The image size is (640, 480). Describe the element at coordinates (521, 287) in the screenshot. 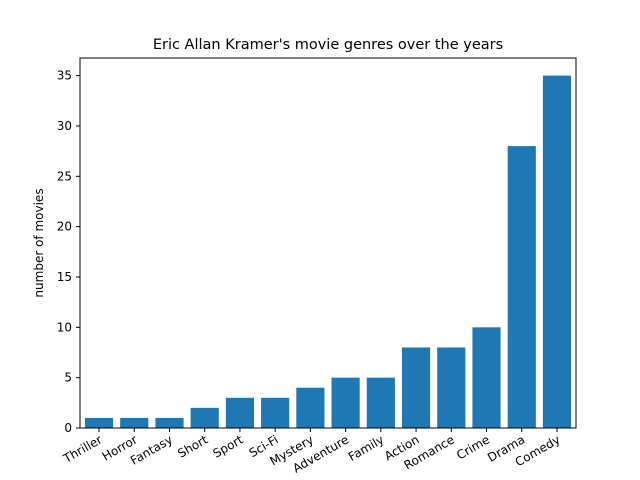

I see `bar-drama` at that location.